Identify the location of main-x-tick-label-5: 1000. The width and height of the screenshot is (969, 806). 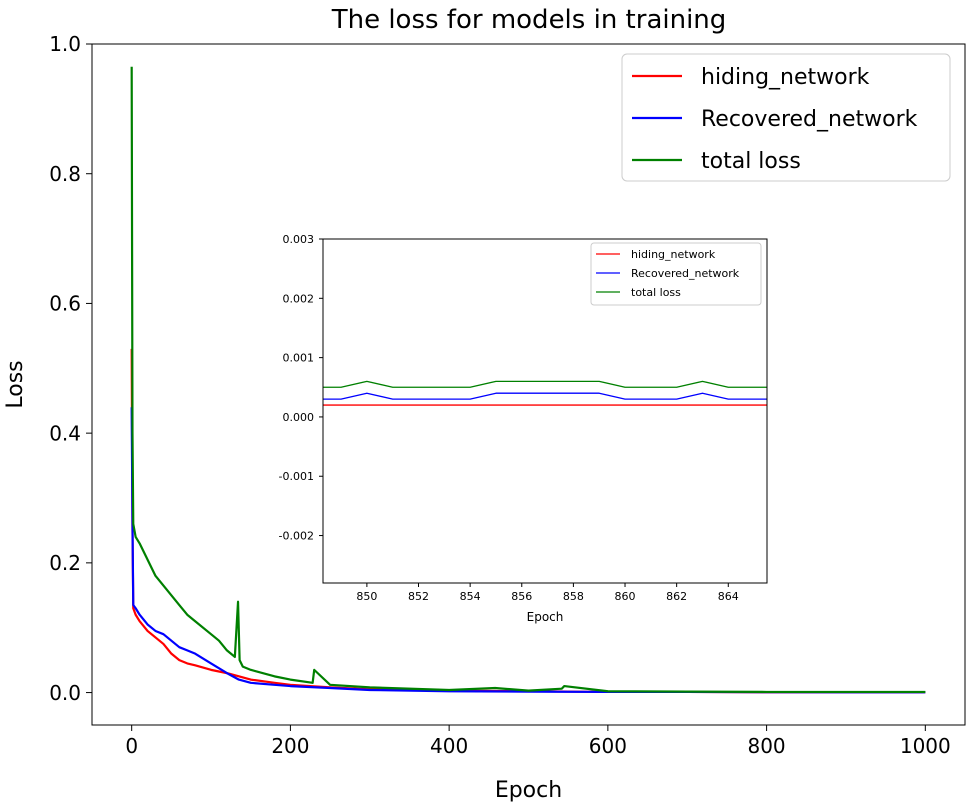
(925, 746).